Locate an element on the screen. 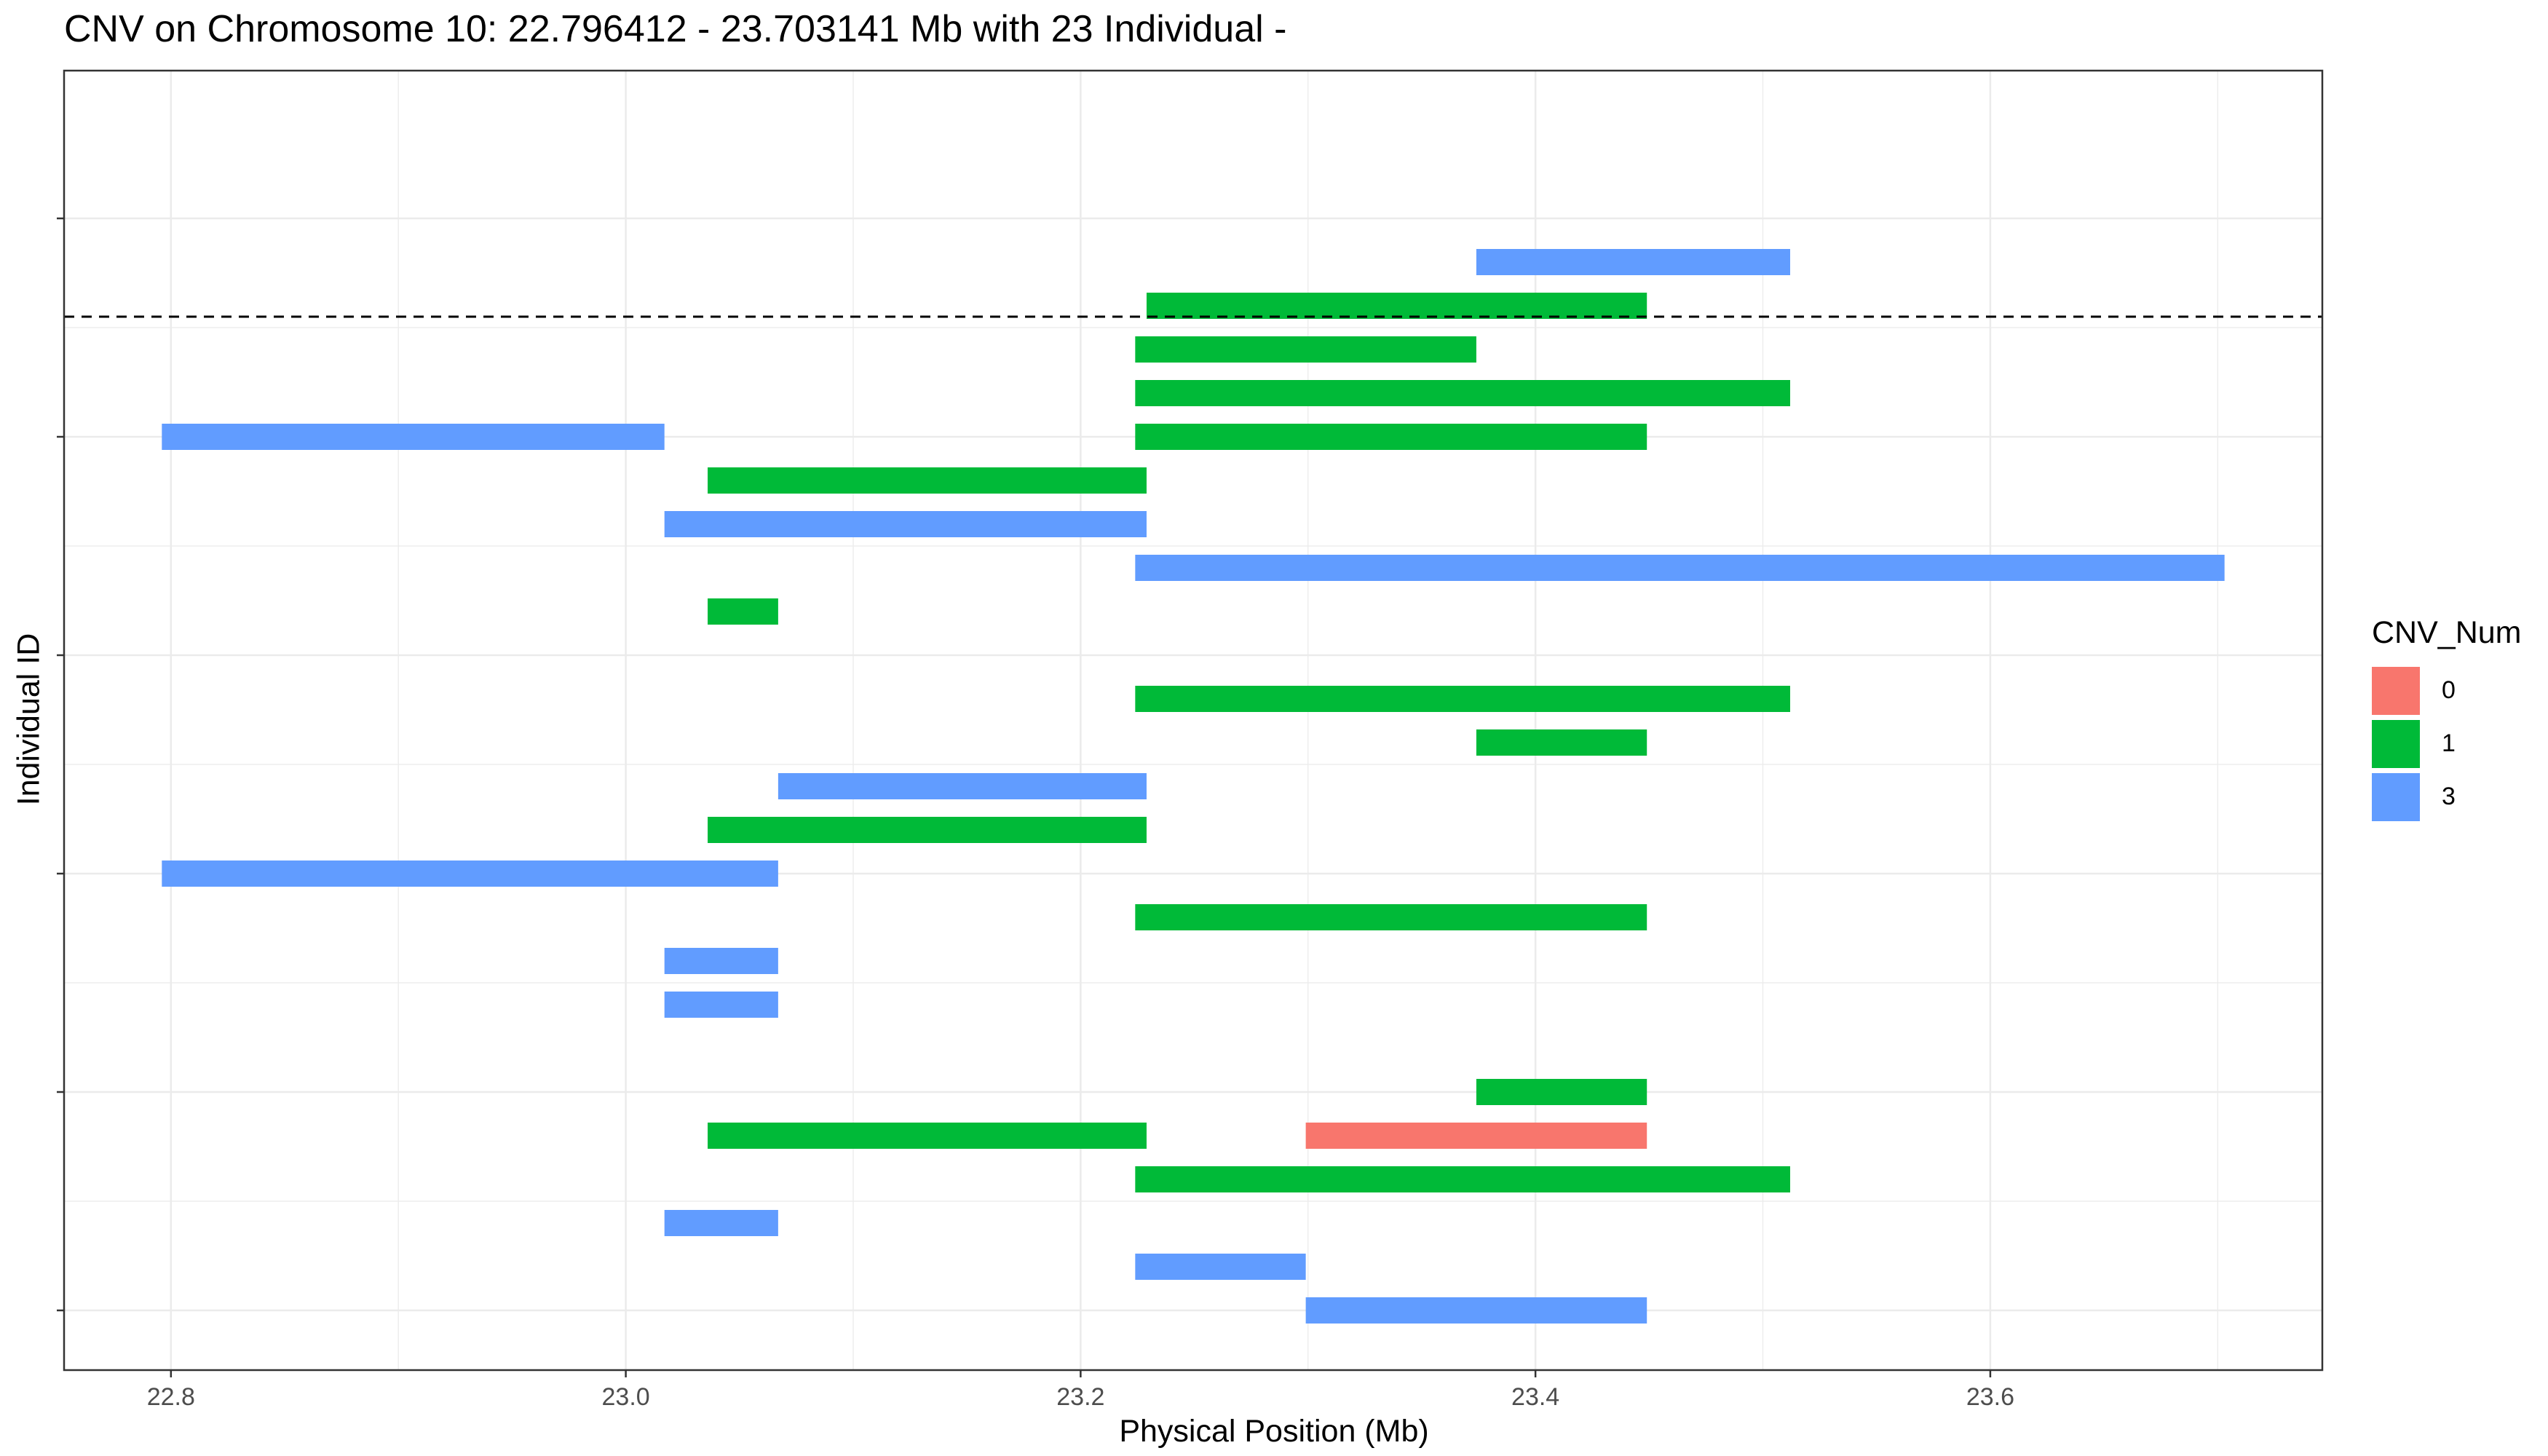 The image size is (2548, 1456). legend-item-2: 3 is located at coordinates (2447, 796).